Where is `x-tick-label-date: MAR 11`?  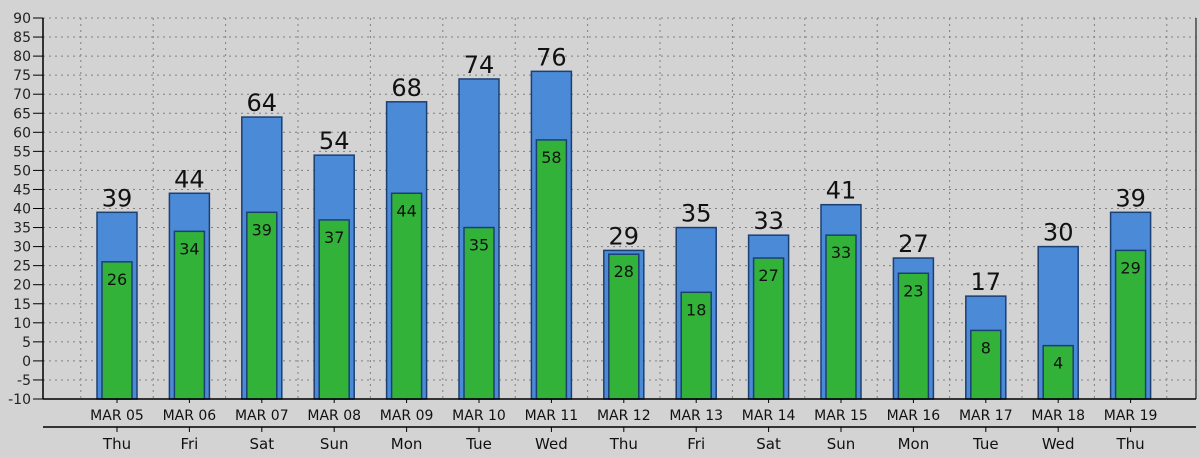
x-tick-label-date: MAR 11 is located at coordinates (552, 416).